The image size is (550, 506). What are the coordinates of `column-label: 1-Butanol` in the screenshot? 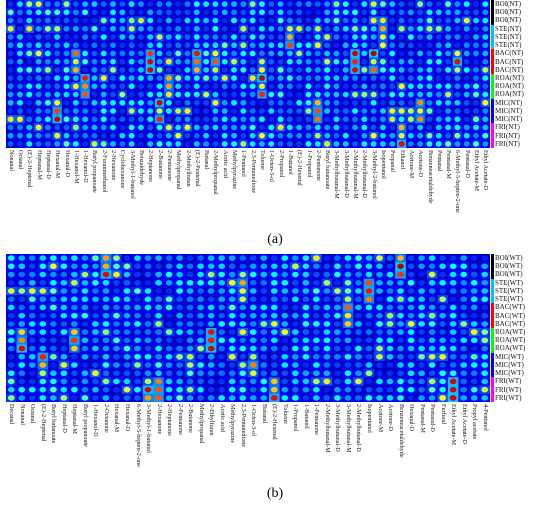 It's located at (290, 162).